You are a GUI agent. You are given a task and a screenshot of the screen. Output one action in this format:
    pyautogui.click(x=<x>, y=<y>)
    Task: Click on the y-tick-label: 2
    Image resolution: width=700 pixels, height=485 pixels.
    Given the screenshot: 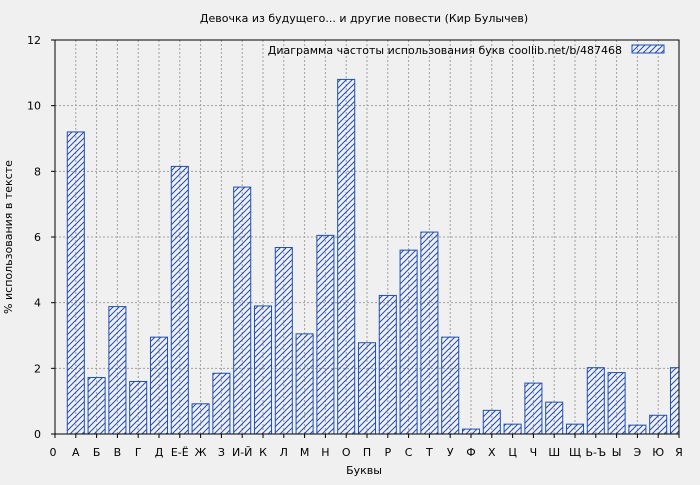 What is the action you would take?
    pyautogui.click(x=37, y=368)
    